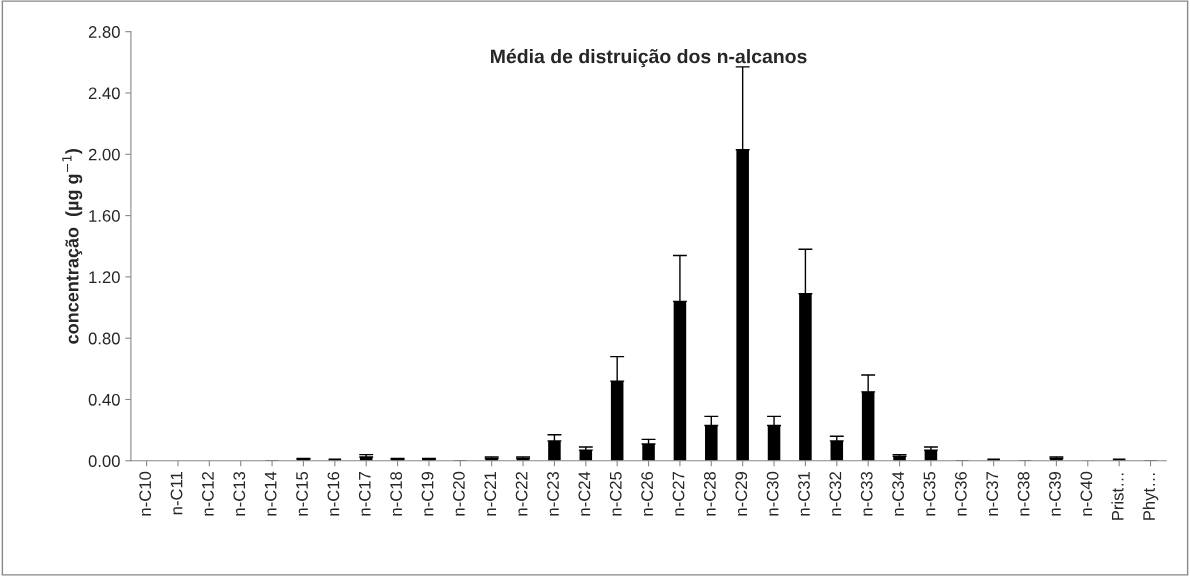 This screenshot has width=1190, height=576. Describe the element at coordinates (72, 246) in the screenshot. I see `y-axis-title: concentração (µg g$^{−1}$)` at that location.